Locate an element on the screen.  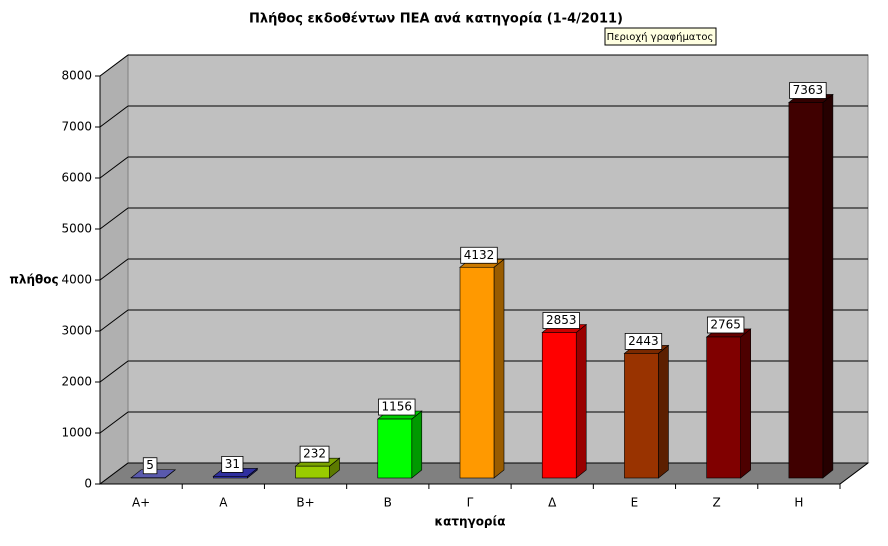
x-tick-label: B+ is located at coordinates (305, 503).